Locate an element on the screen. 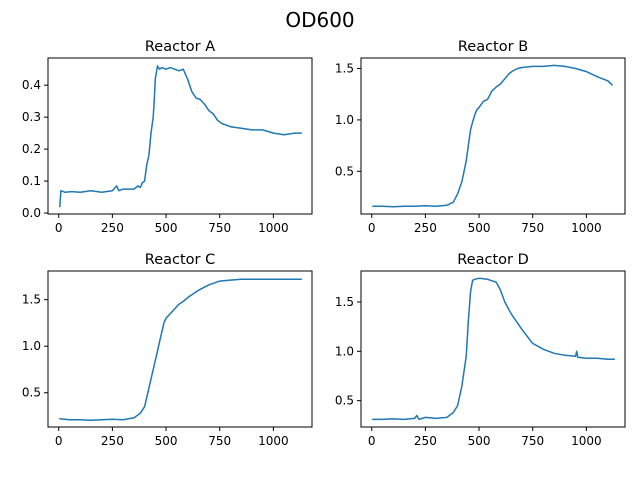  reactor-d-od600-line is located at coordinates (494, 349).